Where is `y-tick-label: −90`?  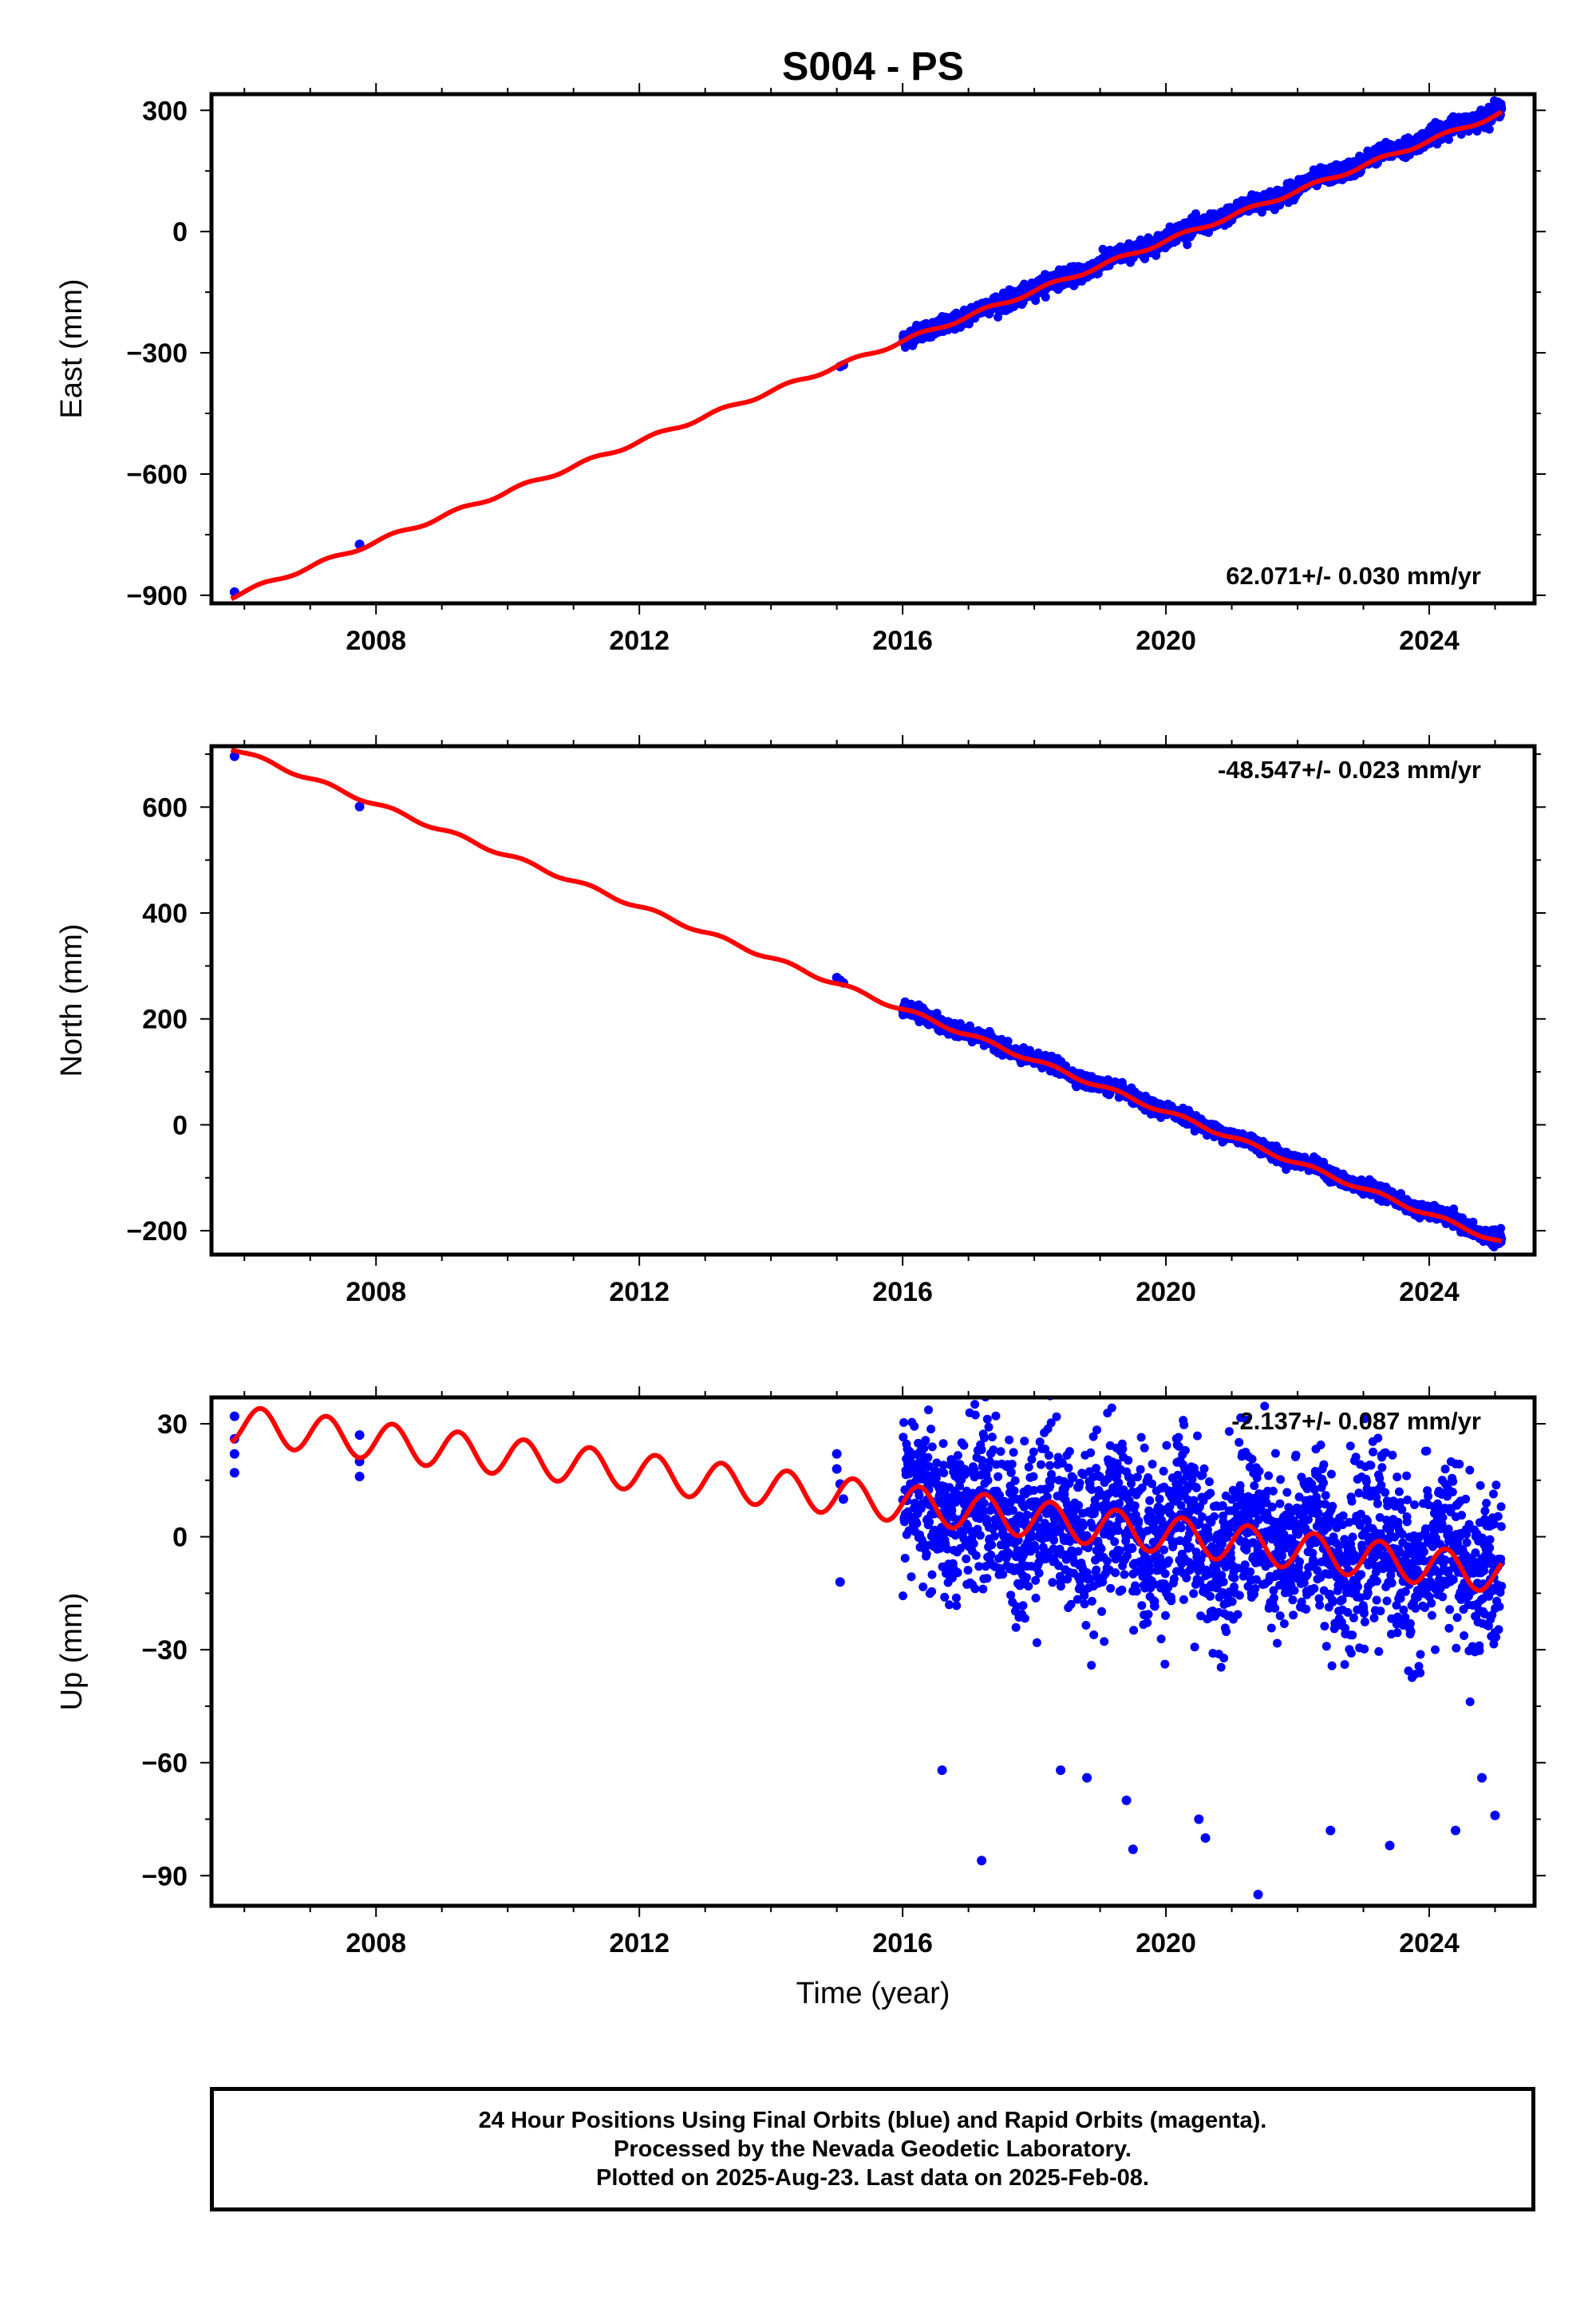
y-tick-label: −90 is located at coordinates (164, 1876).